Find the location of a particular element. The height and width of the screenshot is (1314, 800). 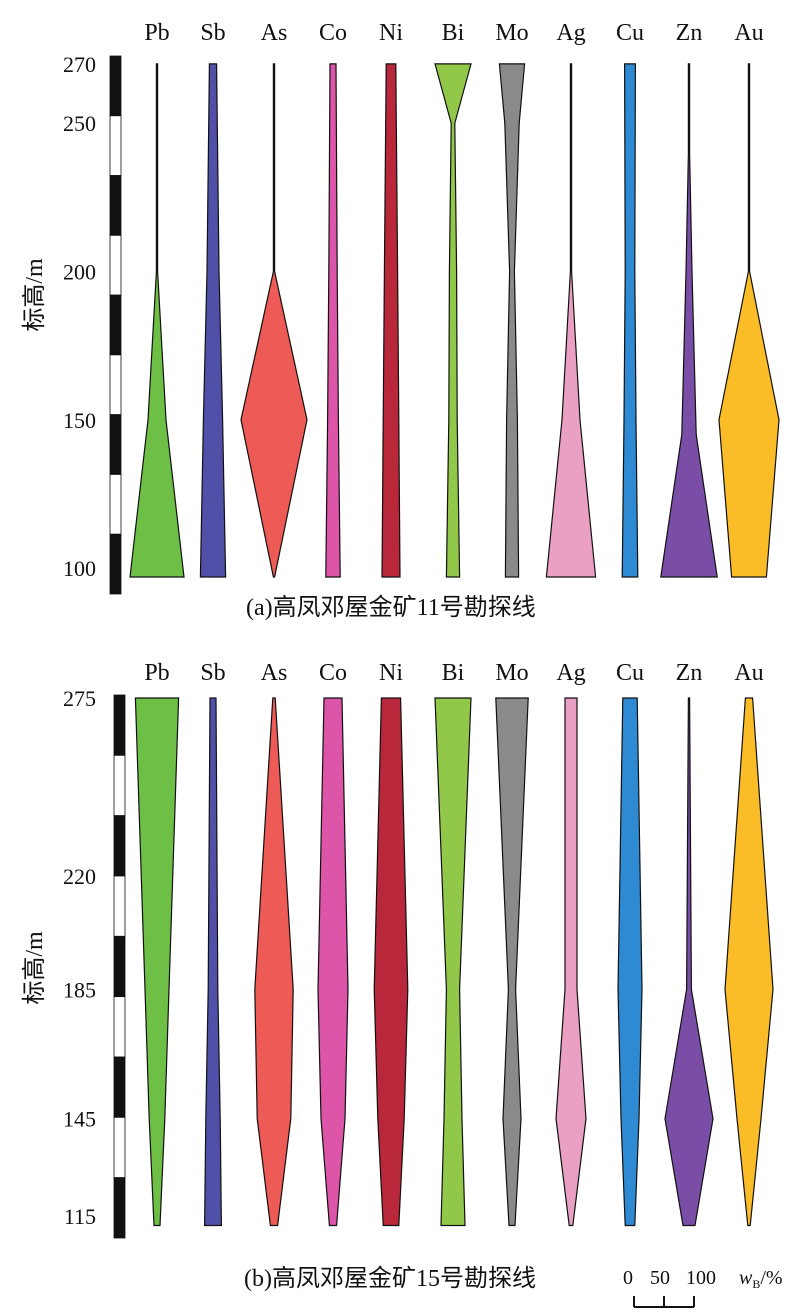

spindle-b-pb is located at coordinates (157, 962).